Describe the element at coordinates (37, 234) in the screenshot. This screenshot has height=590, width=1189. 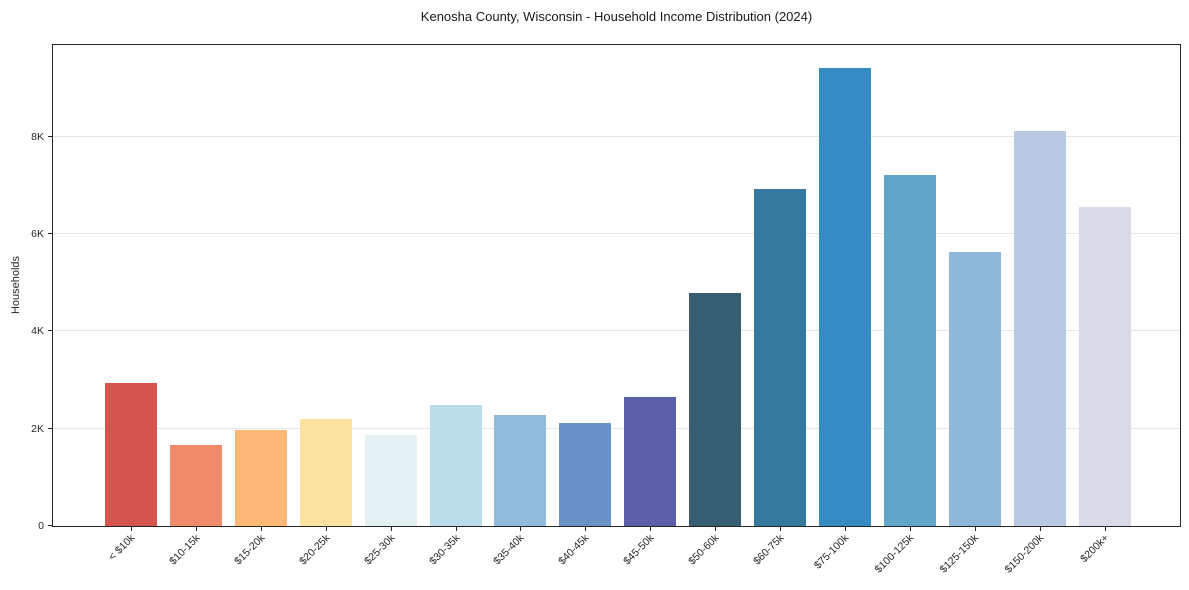
I see `y-tick-label: 6K` at that location.